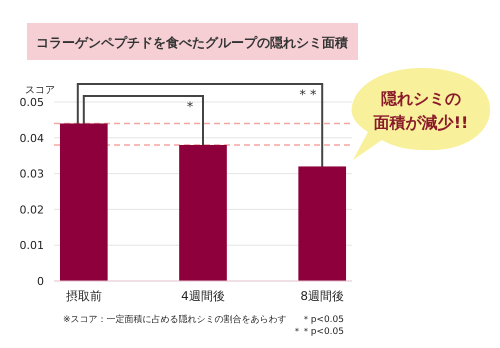 Image resolution: width=500 pixels, height=348 pixels. What do you see at coordinates (190, 107) in the screenshot?
I see `annotation: *` at bounding box center [190, 107].